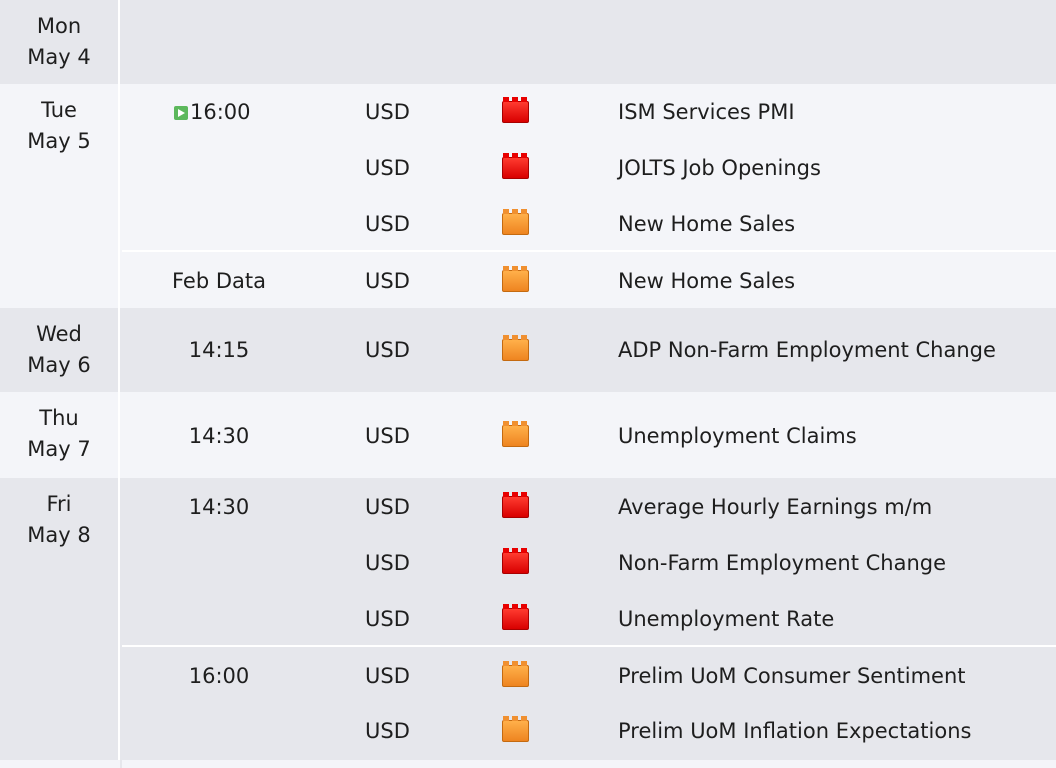  I want to click on event-title: Unemployment Claims, so click(737, 436).